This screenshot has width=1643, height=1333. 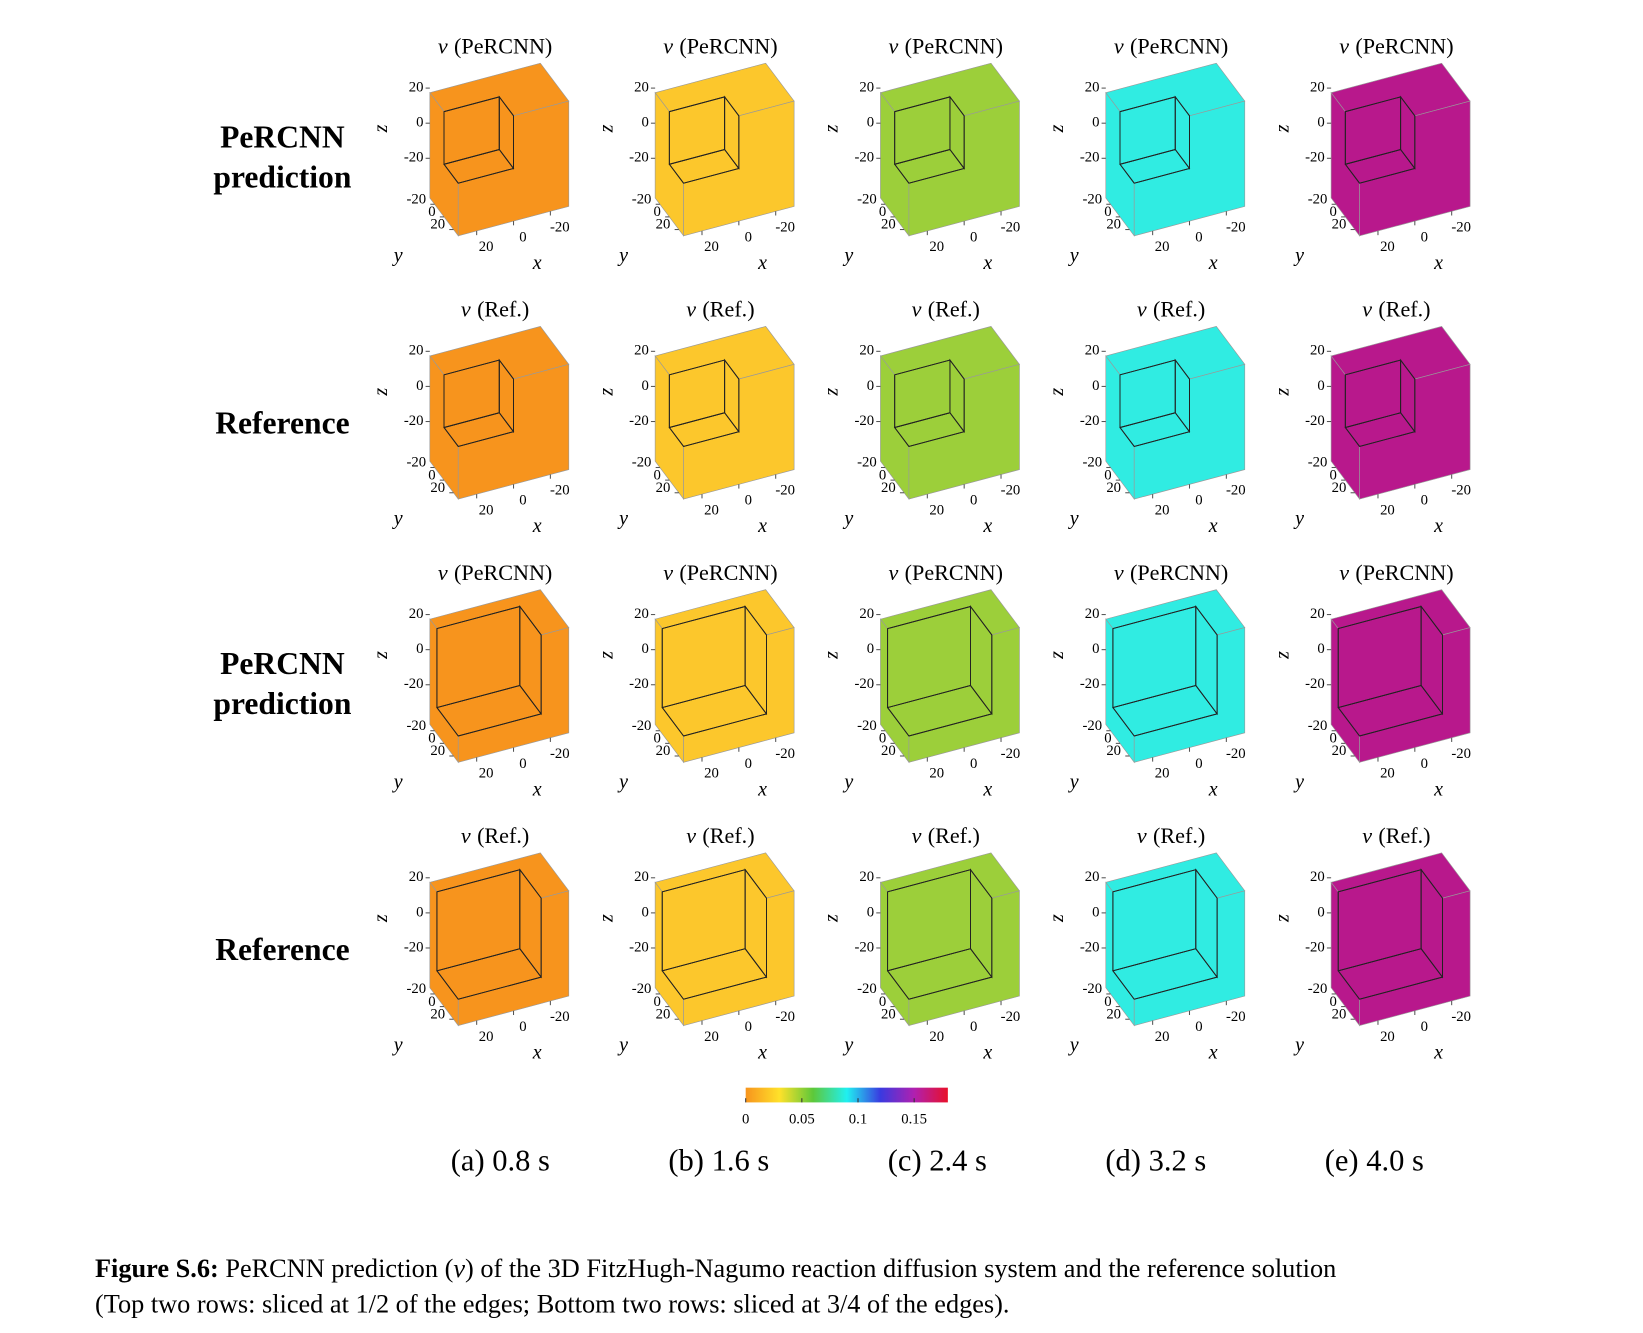 What do you see at coordinates (888, 1014) in the screenshot?
I see `y-tick-label: 20` at bounding box center [888, 1014].